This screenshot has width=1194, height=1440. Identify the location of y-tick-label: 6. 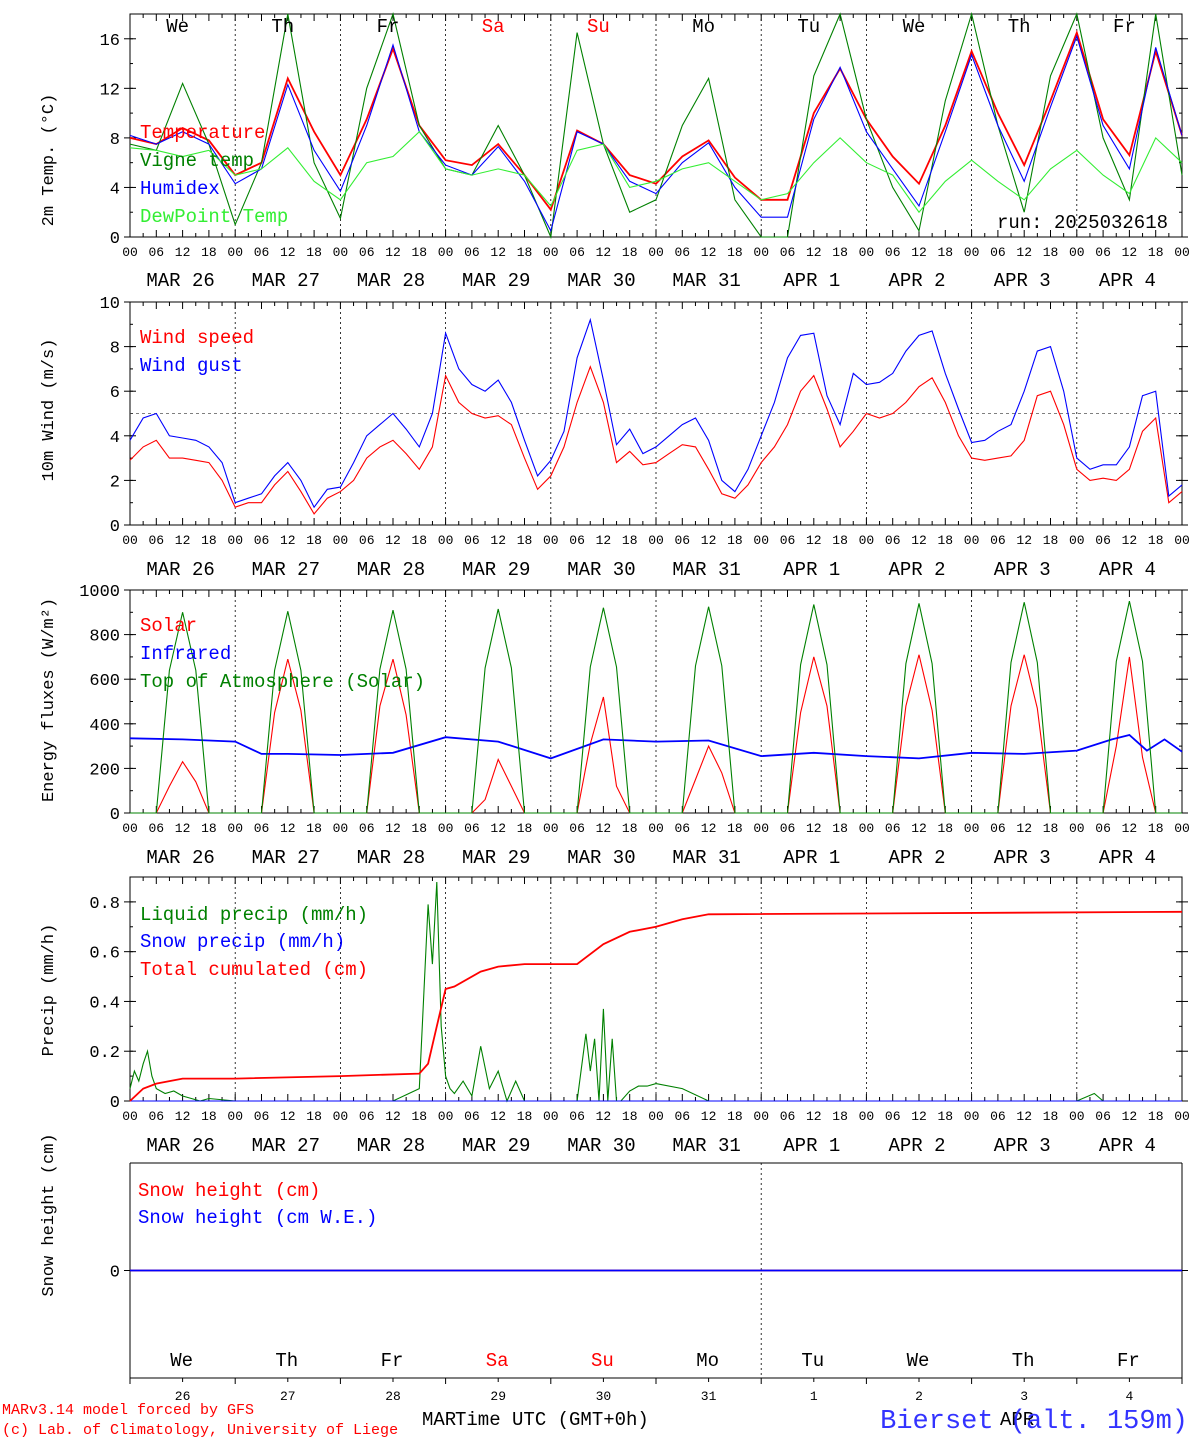
(115, 393).